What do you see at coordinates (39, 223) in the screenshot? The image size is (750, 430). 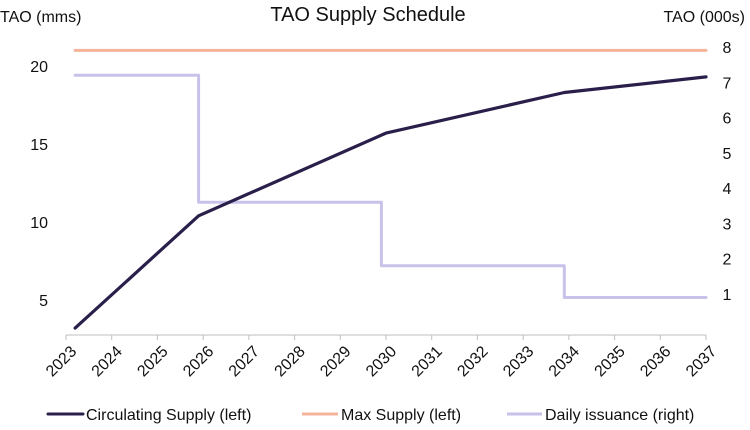 I see `left-tick-label: 10` at bounding box center [39, 223].